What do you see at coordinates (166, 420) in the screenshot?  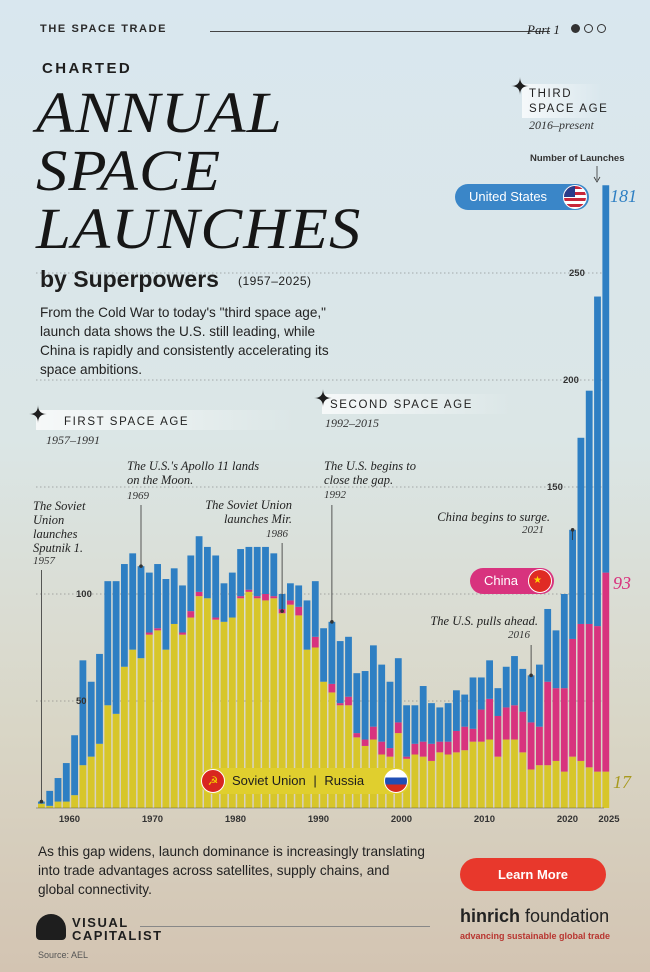 I see `era-band-first` at bounding box center [166, 420].